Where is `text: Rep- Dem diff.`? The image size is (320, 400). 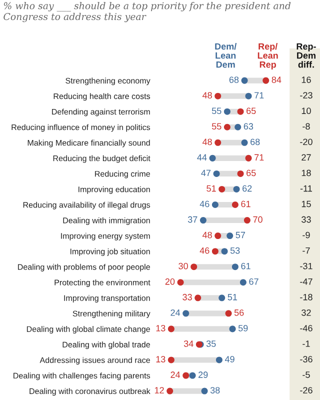 text: Rep- Dem diff. is located at coordinates (306, 55).